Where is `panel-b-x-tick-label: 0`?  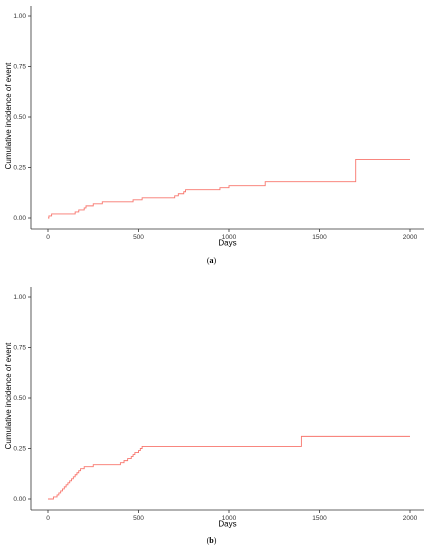 panel-b-x-tick-label: 0 is located at coordinates (48, 518).